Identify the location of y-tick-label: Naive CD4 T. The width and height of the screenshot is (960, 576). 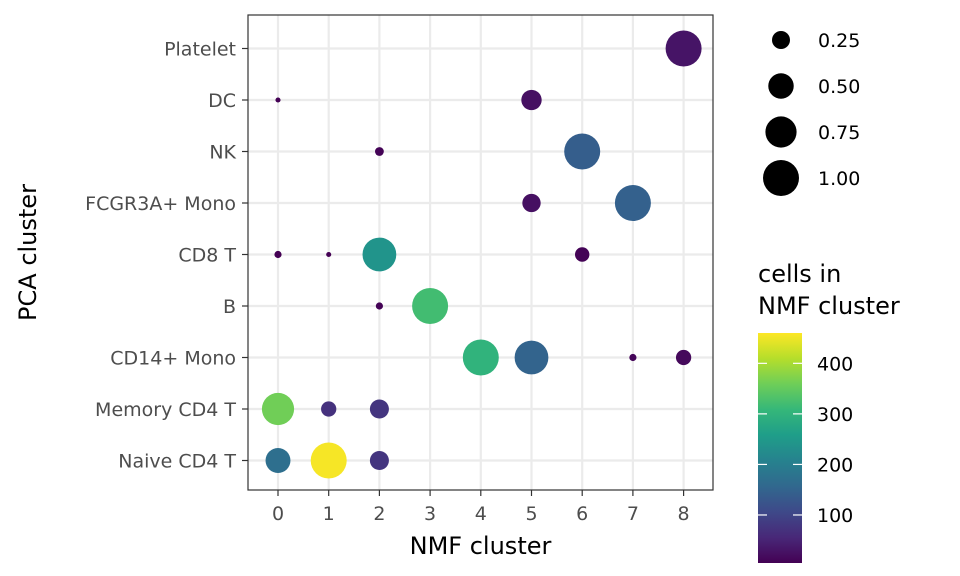
(177, 462).